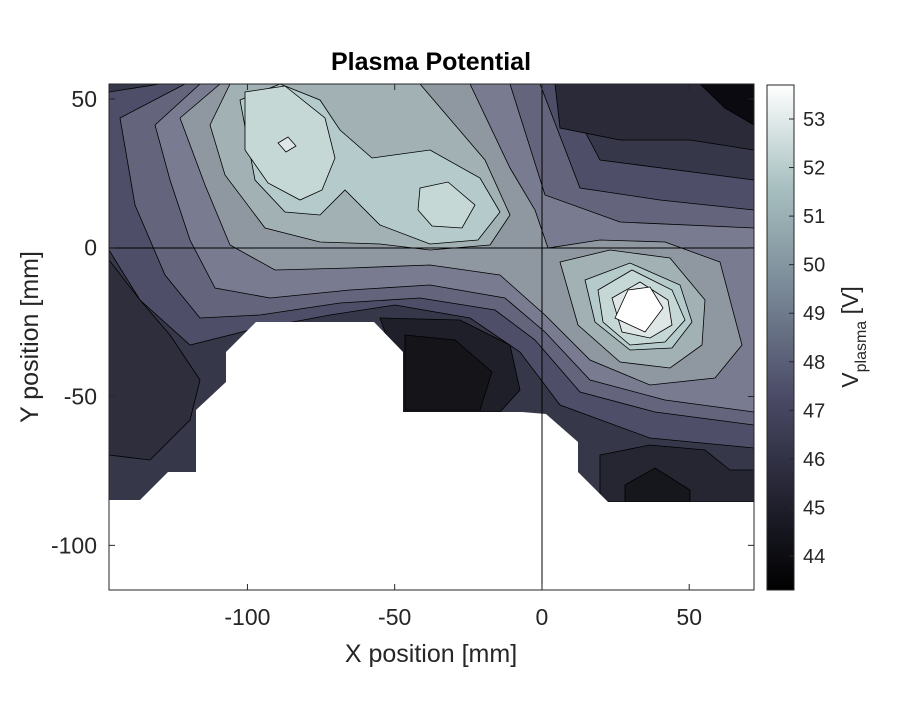 The height and width of the screenshot is (705, 900). Describe the element at coordinates (448, 372) in the screenshot. I see `contour-darkest-center` at that location.